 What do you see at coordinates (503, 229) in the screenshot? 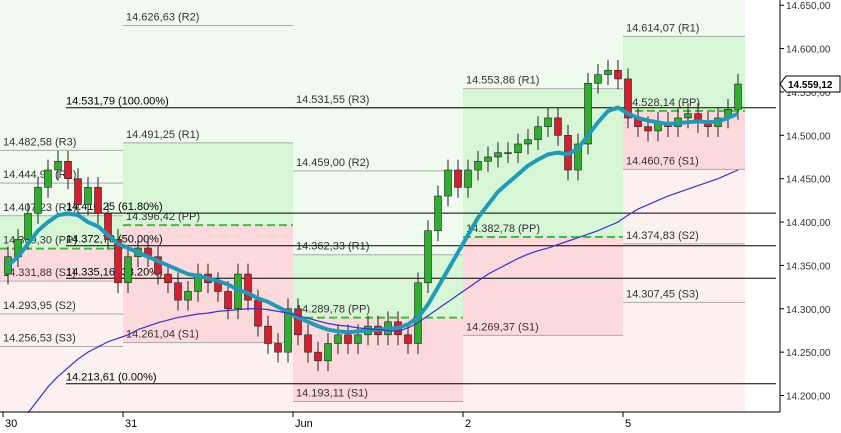
I see `pivot-label: 14.382,78 (PP)` at bounding box center [503, 229].